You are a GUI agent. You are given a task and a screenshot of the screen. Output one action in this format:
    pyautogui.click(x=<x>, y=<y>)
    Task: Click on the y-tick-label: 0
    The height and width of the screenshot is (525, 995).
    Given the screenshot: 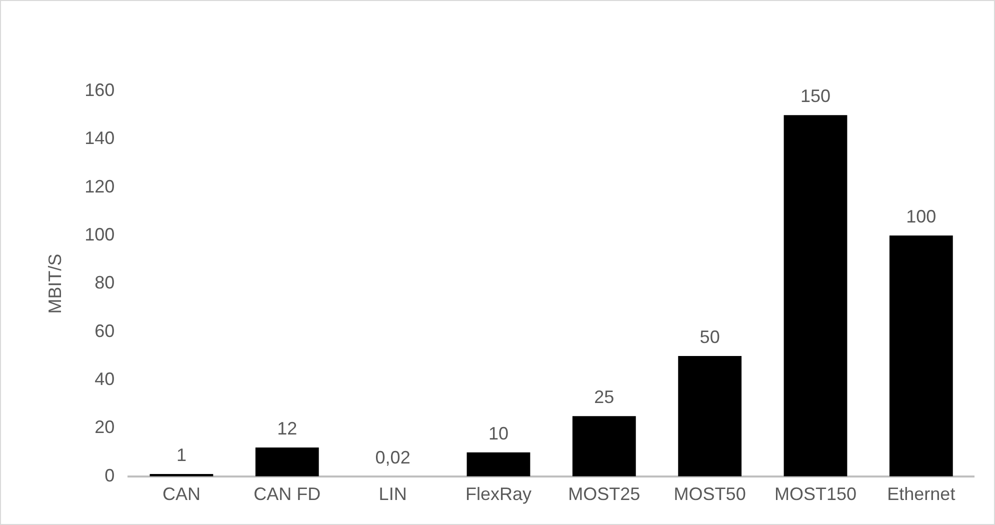 What is the action you would take?
    pyautogui.click(x=109, y=475)
    